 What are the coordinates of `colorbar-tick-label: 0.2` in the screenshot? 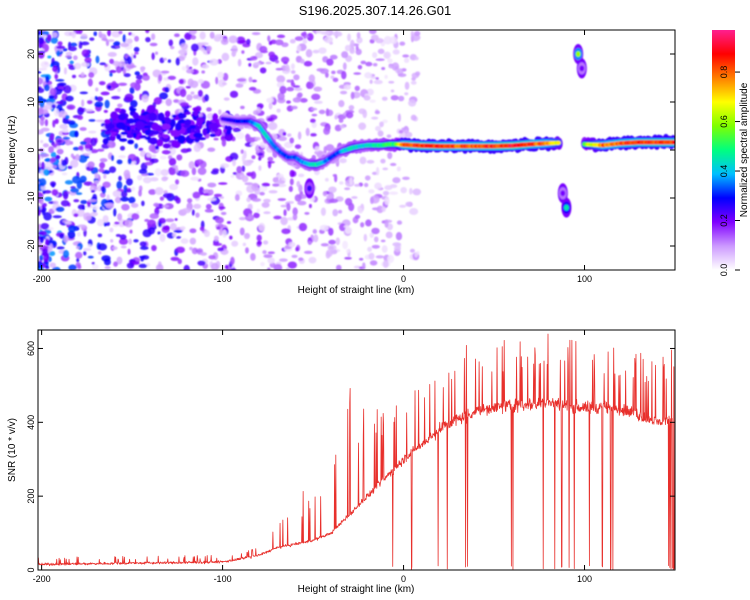 It's located at (724, 220).